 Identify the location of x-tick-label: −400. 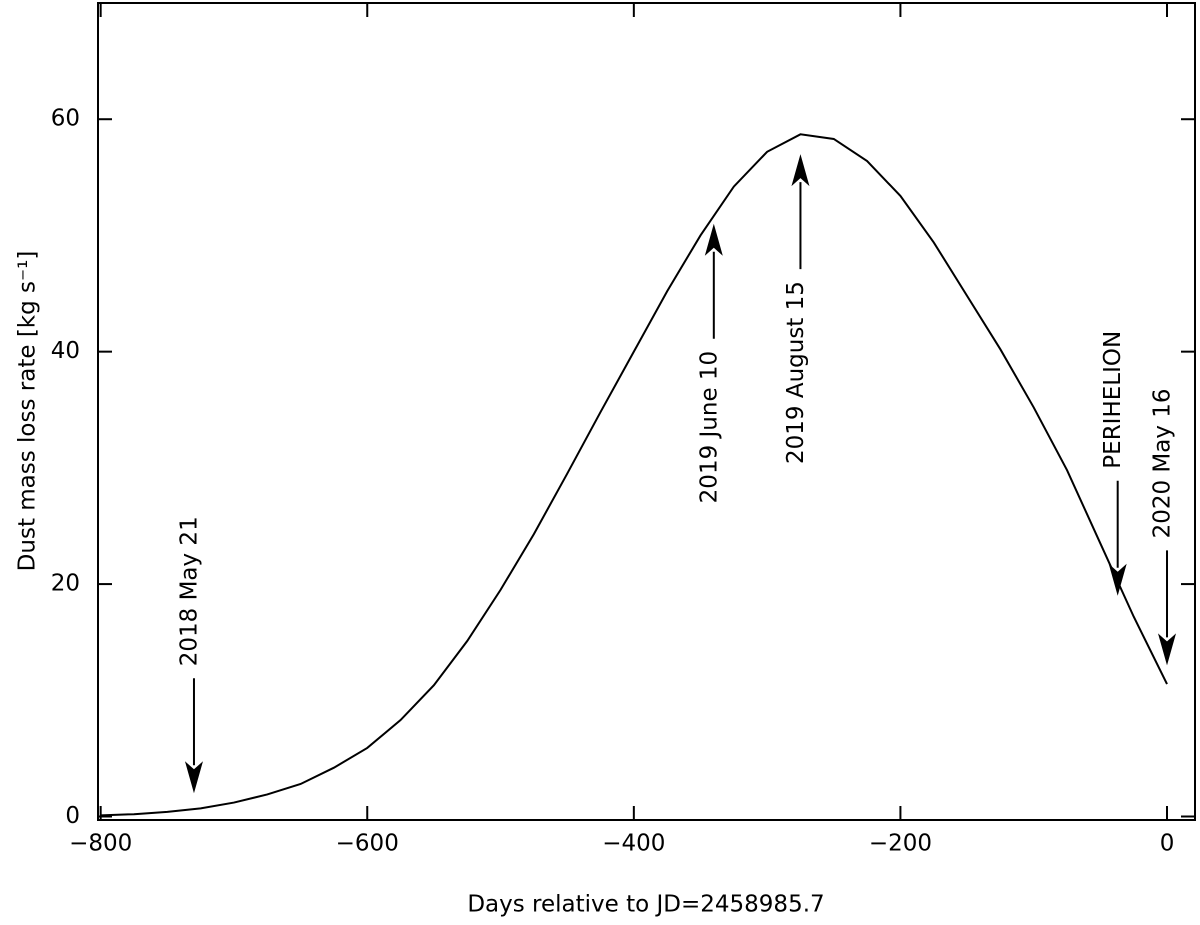
(633, 844).